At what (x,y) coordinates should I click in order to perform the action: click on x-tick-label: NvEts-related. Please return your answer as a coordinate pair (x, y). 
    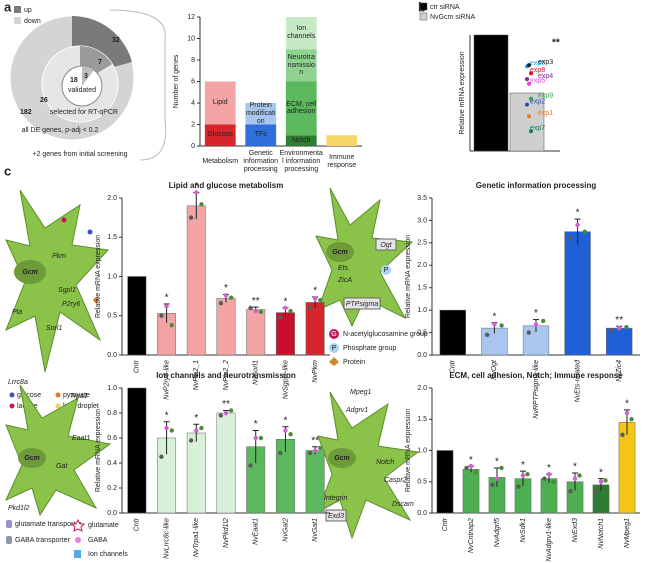
    Looking at the image, I should click on (577, 381).